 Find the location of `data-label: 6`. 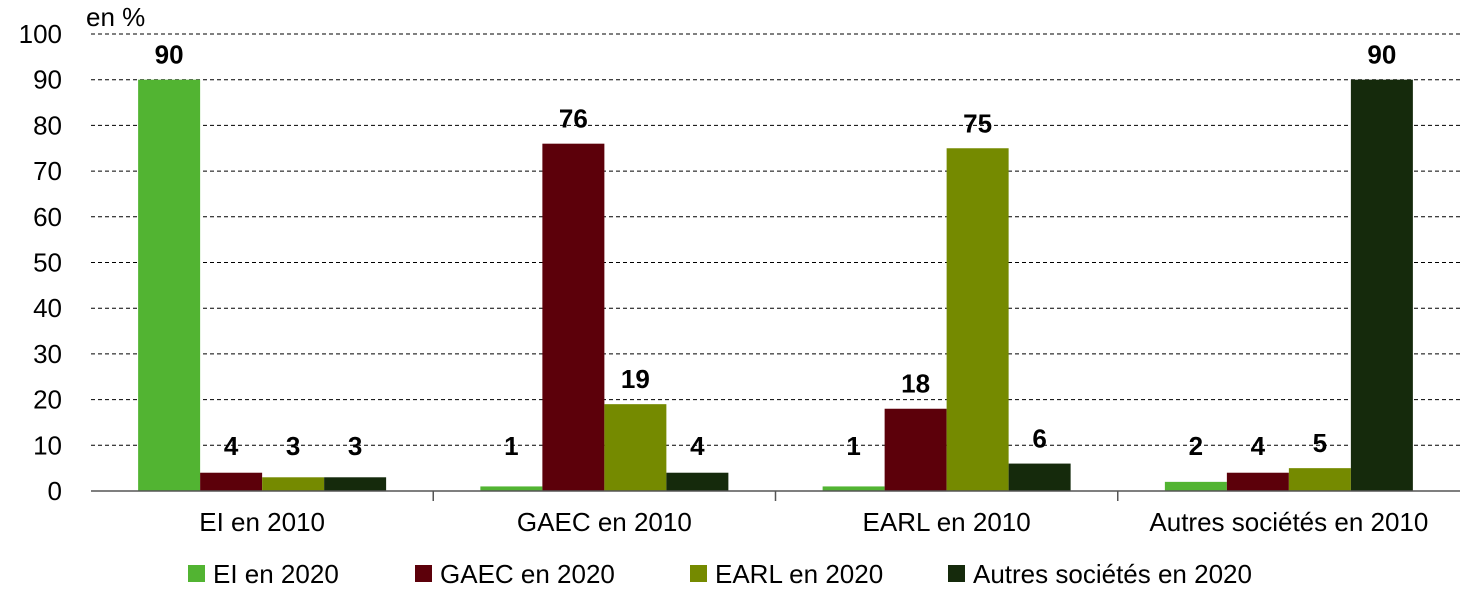

data-label: 6 is located at coordinates (1039, 439).